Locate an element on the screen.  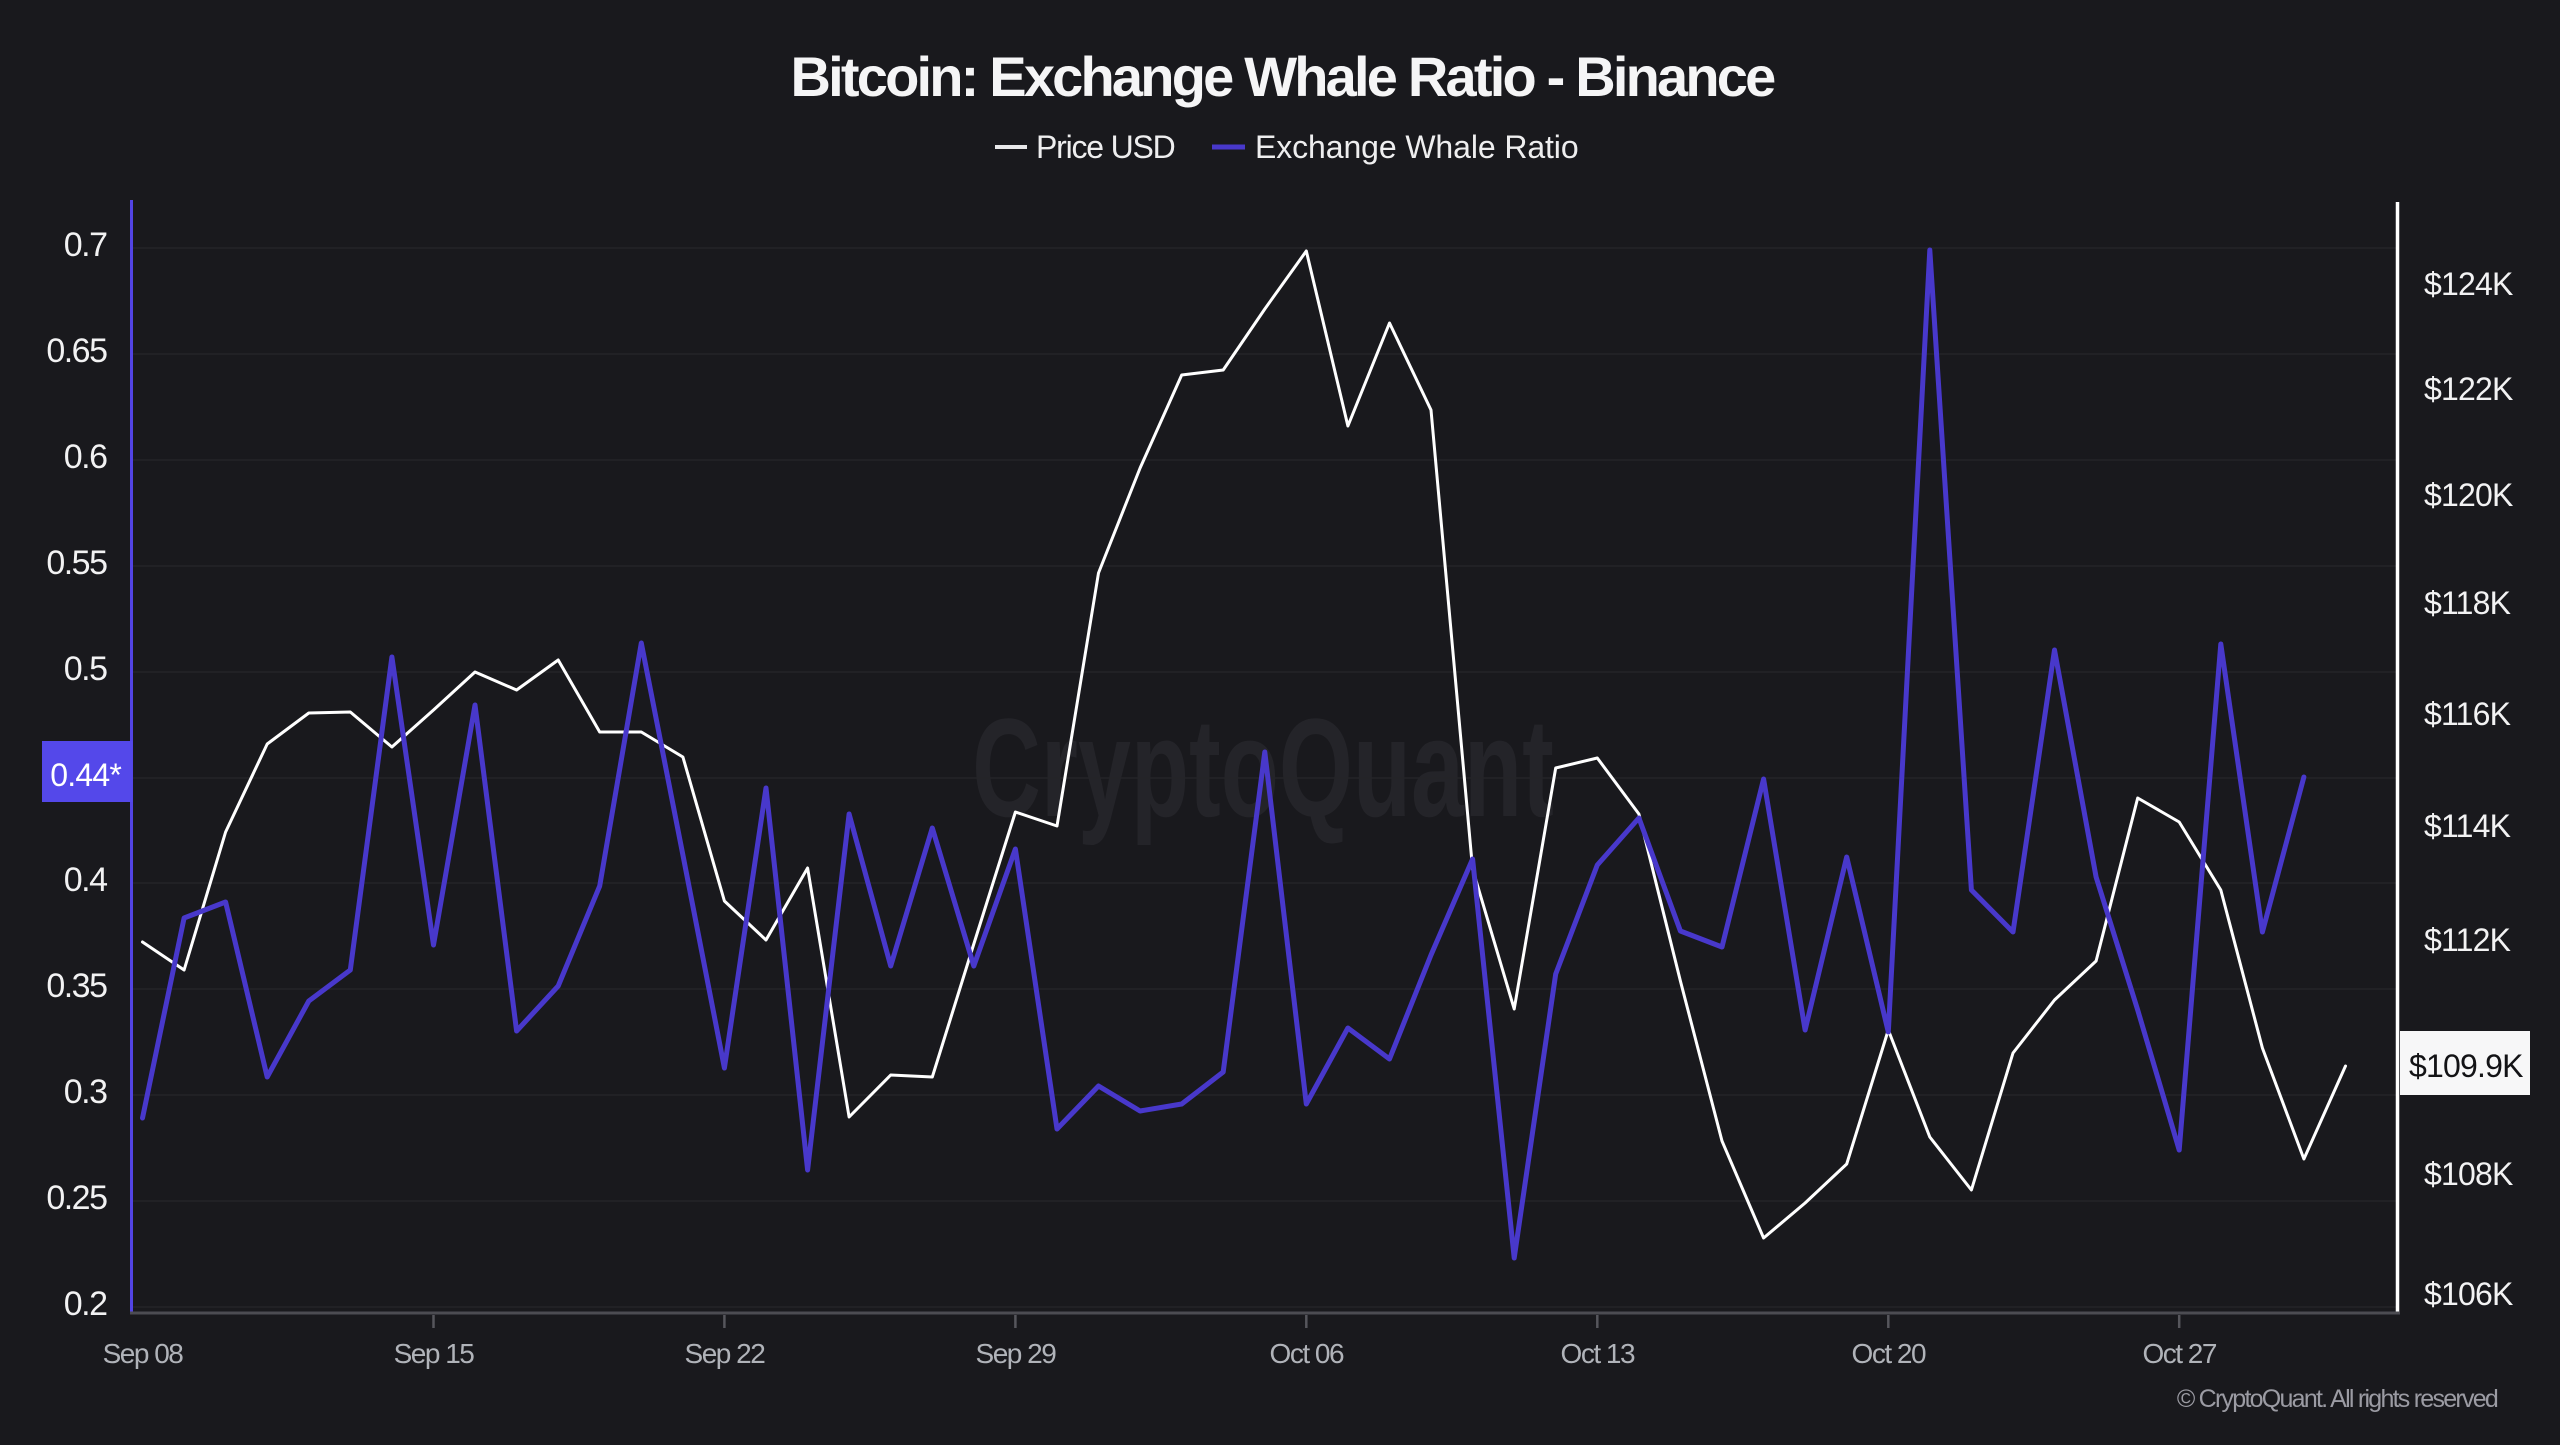
svg-text: $120K is located at coordinates (2468, 495).